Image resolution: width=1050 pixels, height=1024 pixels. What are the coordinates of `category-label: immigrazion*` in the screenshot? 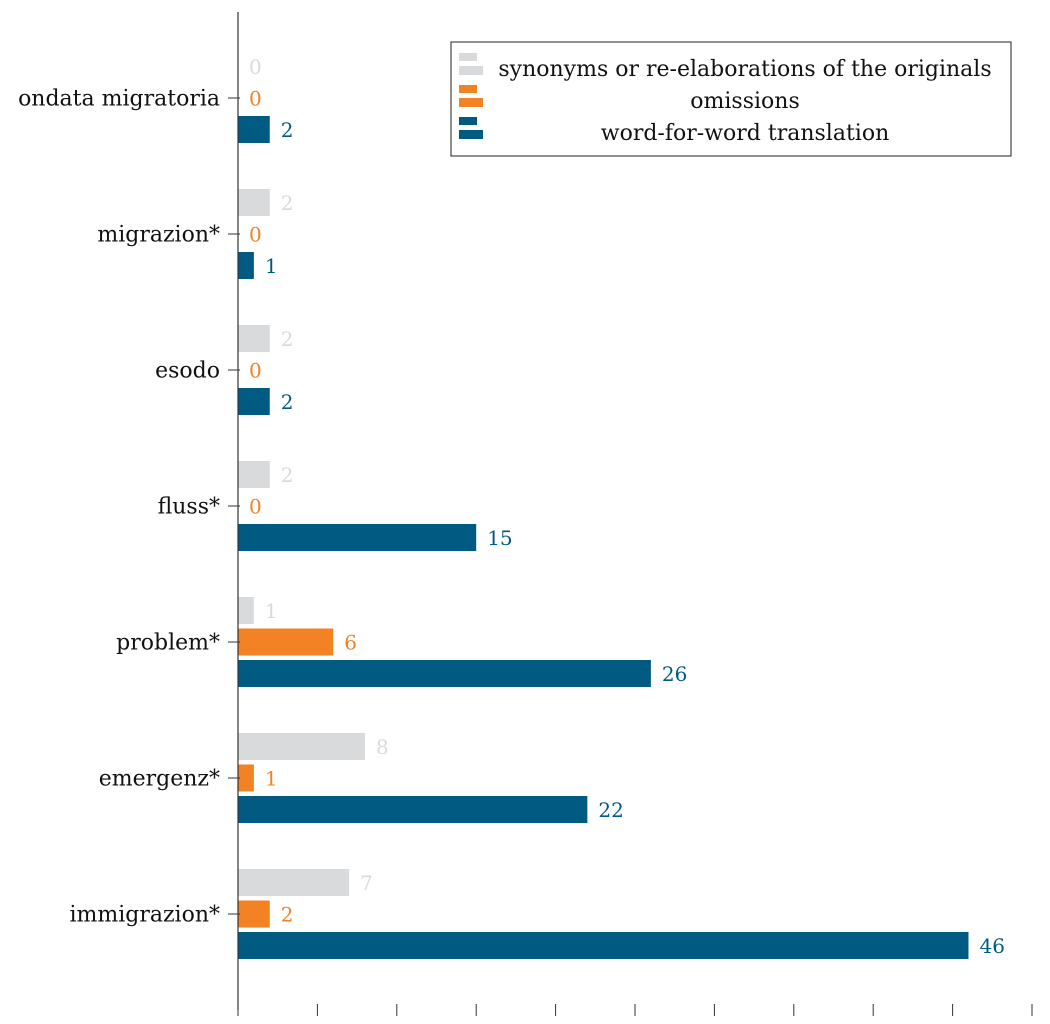 It's located at (144, 915).